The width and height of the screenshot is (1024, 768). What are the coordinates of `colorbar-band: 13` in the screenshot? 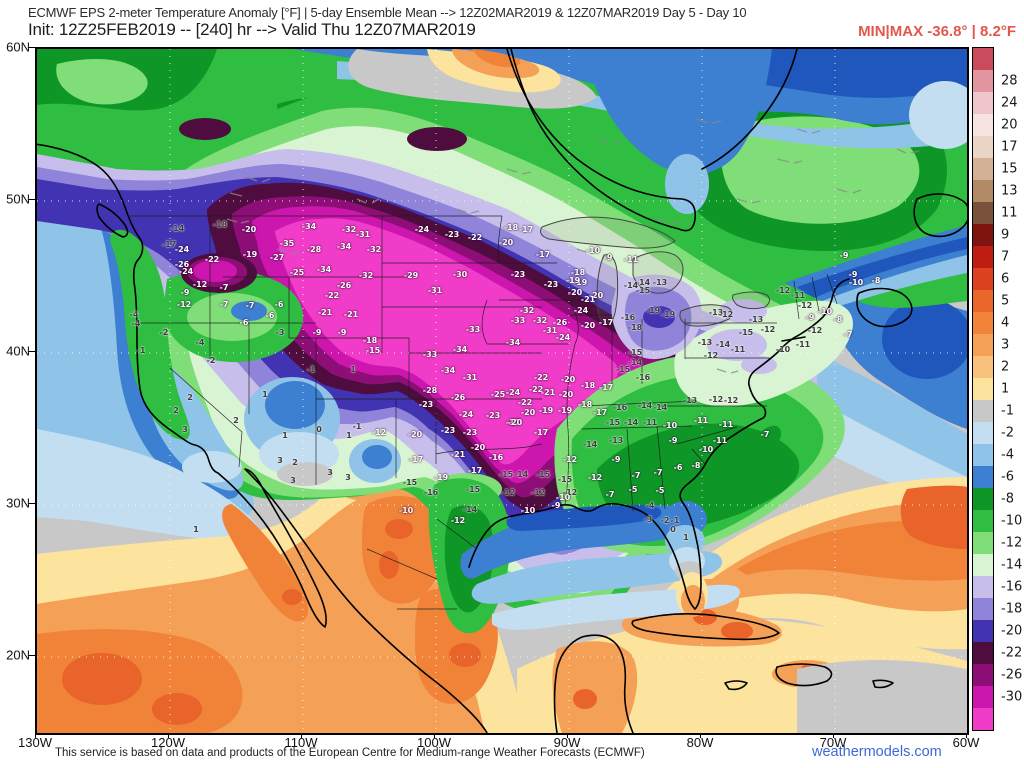 It's located at (995, 191).